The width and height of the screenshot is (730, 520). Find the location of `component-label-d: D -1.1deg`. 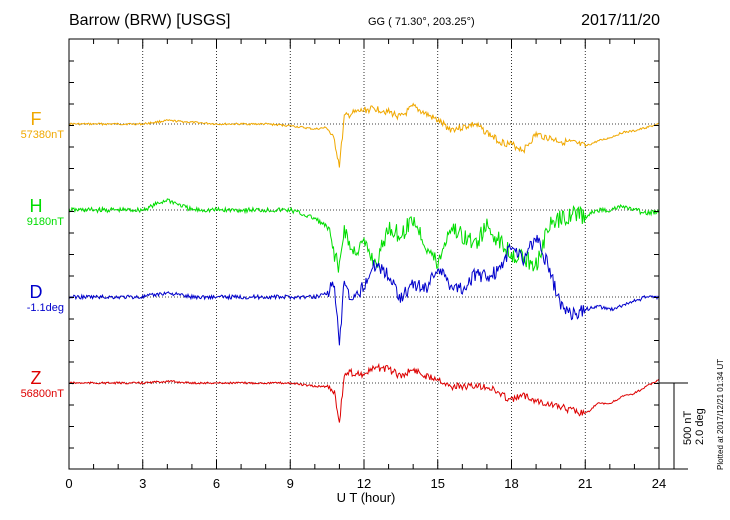

component-label-d: D -1.1deg is located at coordinates (32, 298).